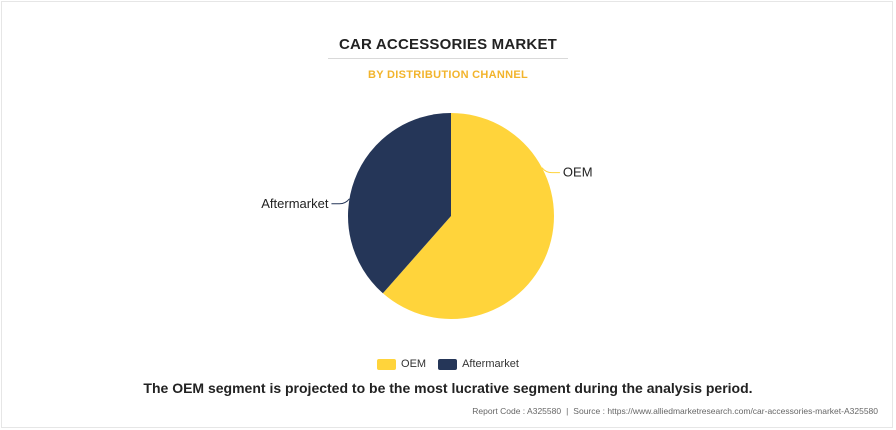 This screenshot has height=430, width=896. What do you see at coordinates (517, 411) in the screenshot?
I see `report-code: Report Code : A325580` at bounding box center [517, 411].